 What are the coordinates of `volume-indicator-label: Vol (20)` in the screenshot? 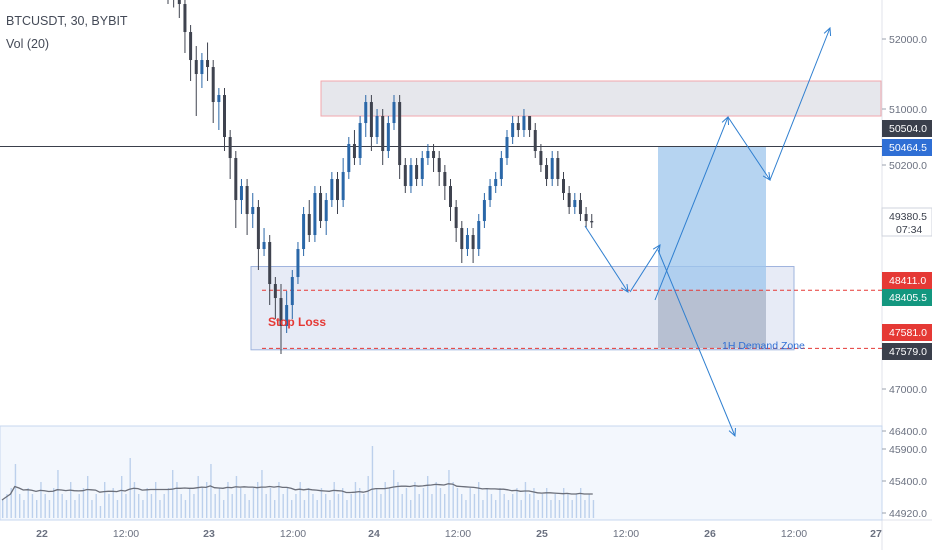 It's located at (28, 44).